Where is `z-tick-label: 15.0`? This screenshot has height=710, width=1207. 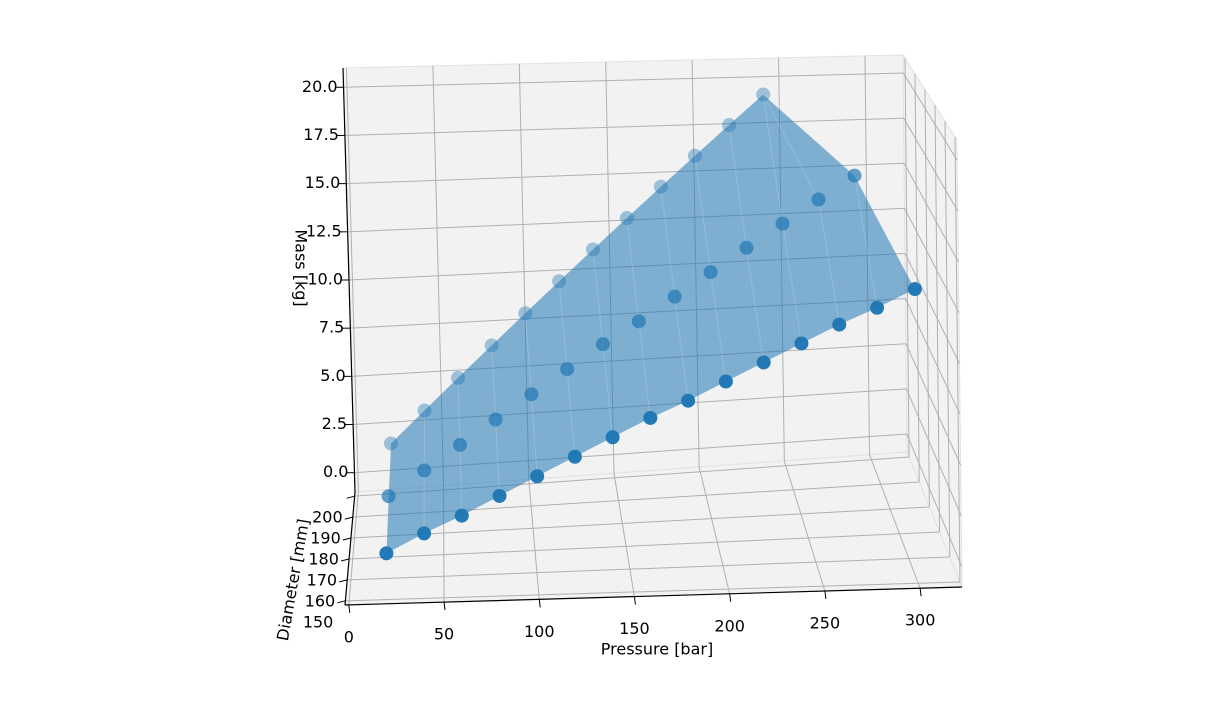 z-tick-label: 15.0 is located at coordinates (323, 182).